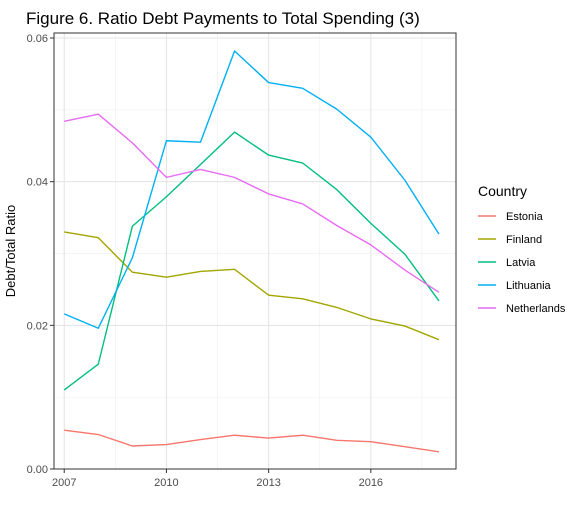  Describe the element at coordinates (37, 326) in the screenshot. I see `y-tick-label: 0.02` at that location.